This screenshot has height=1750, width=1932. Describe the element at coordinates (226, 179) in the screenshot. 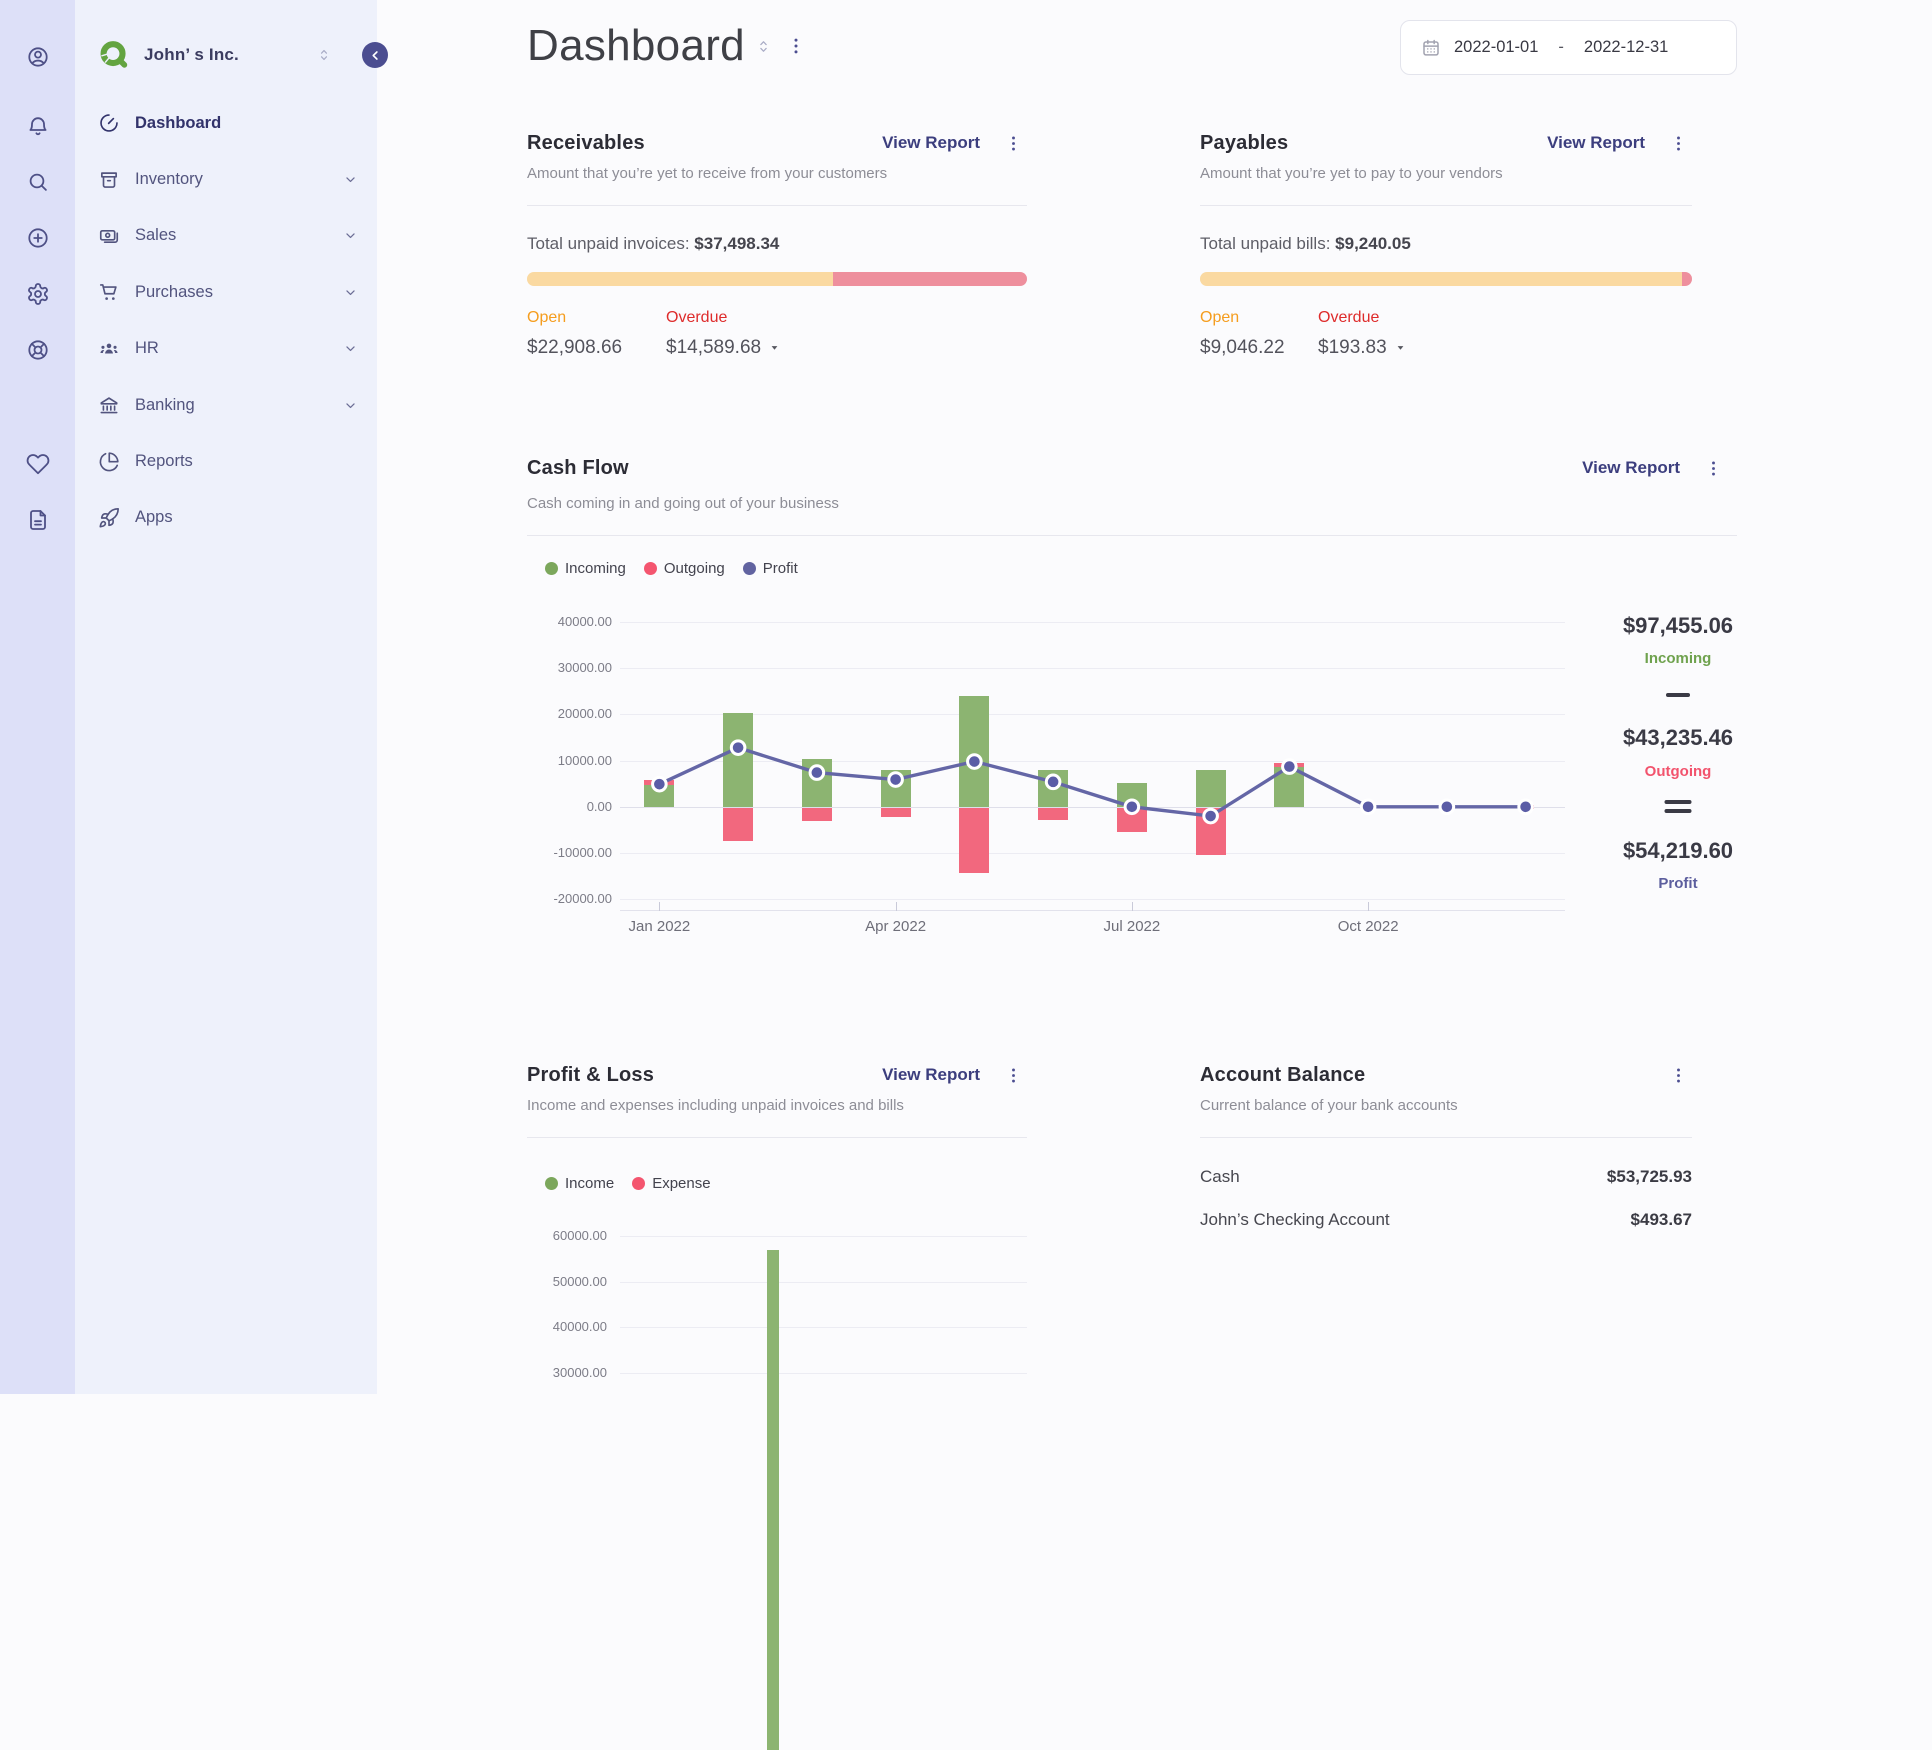

I see `sidebar-item-inventory: Inventory` at that location.